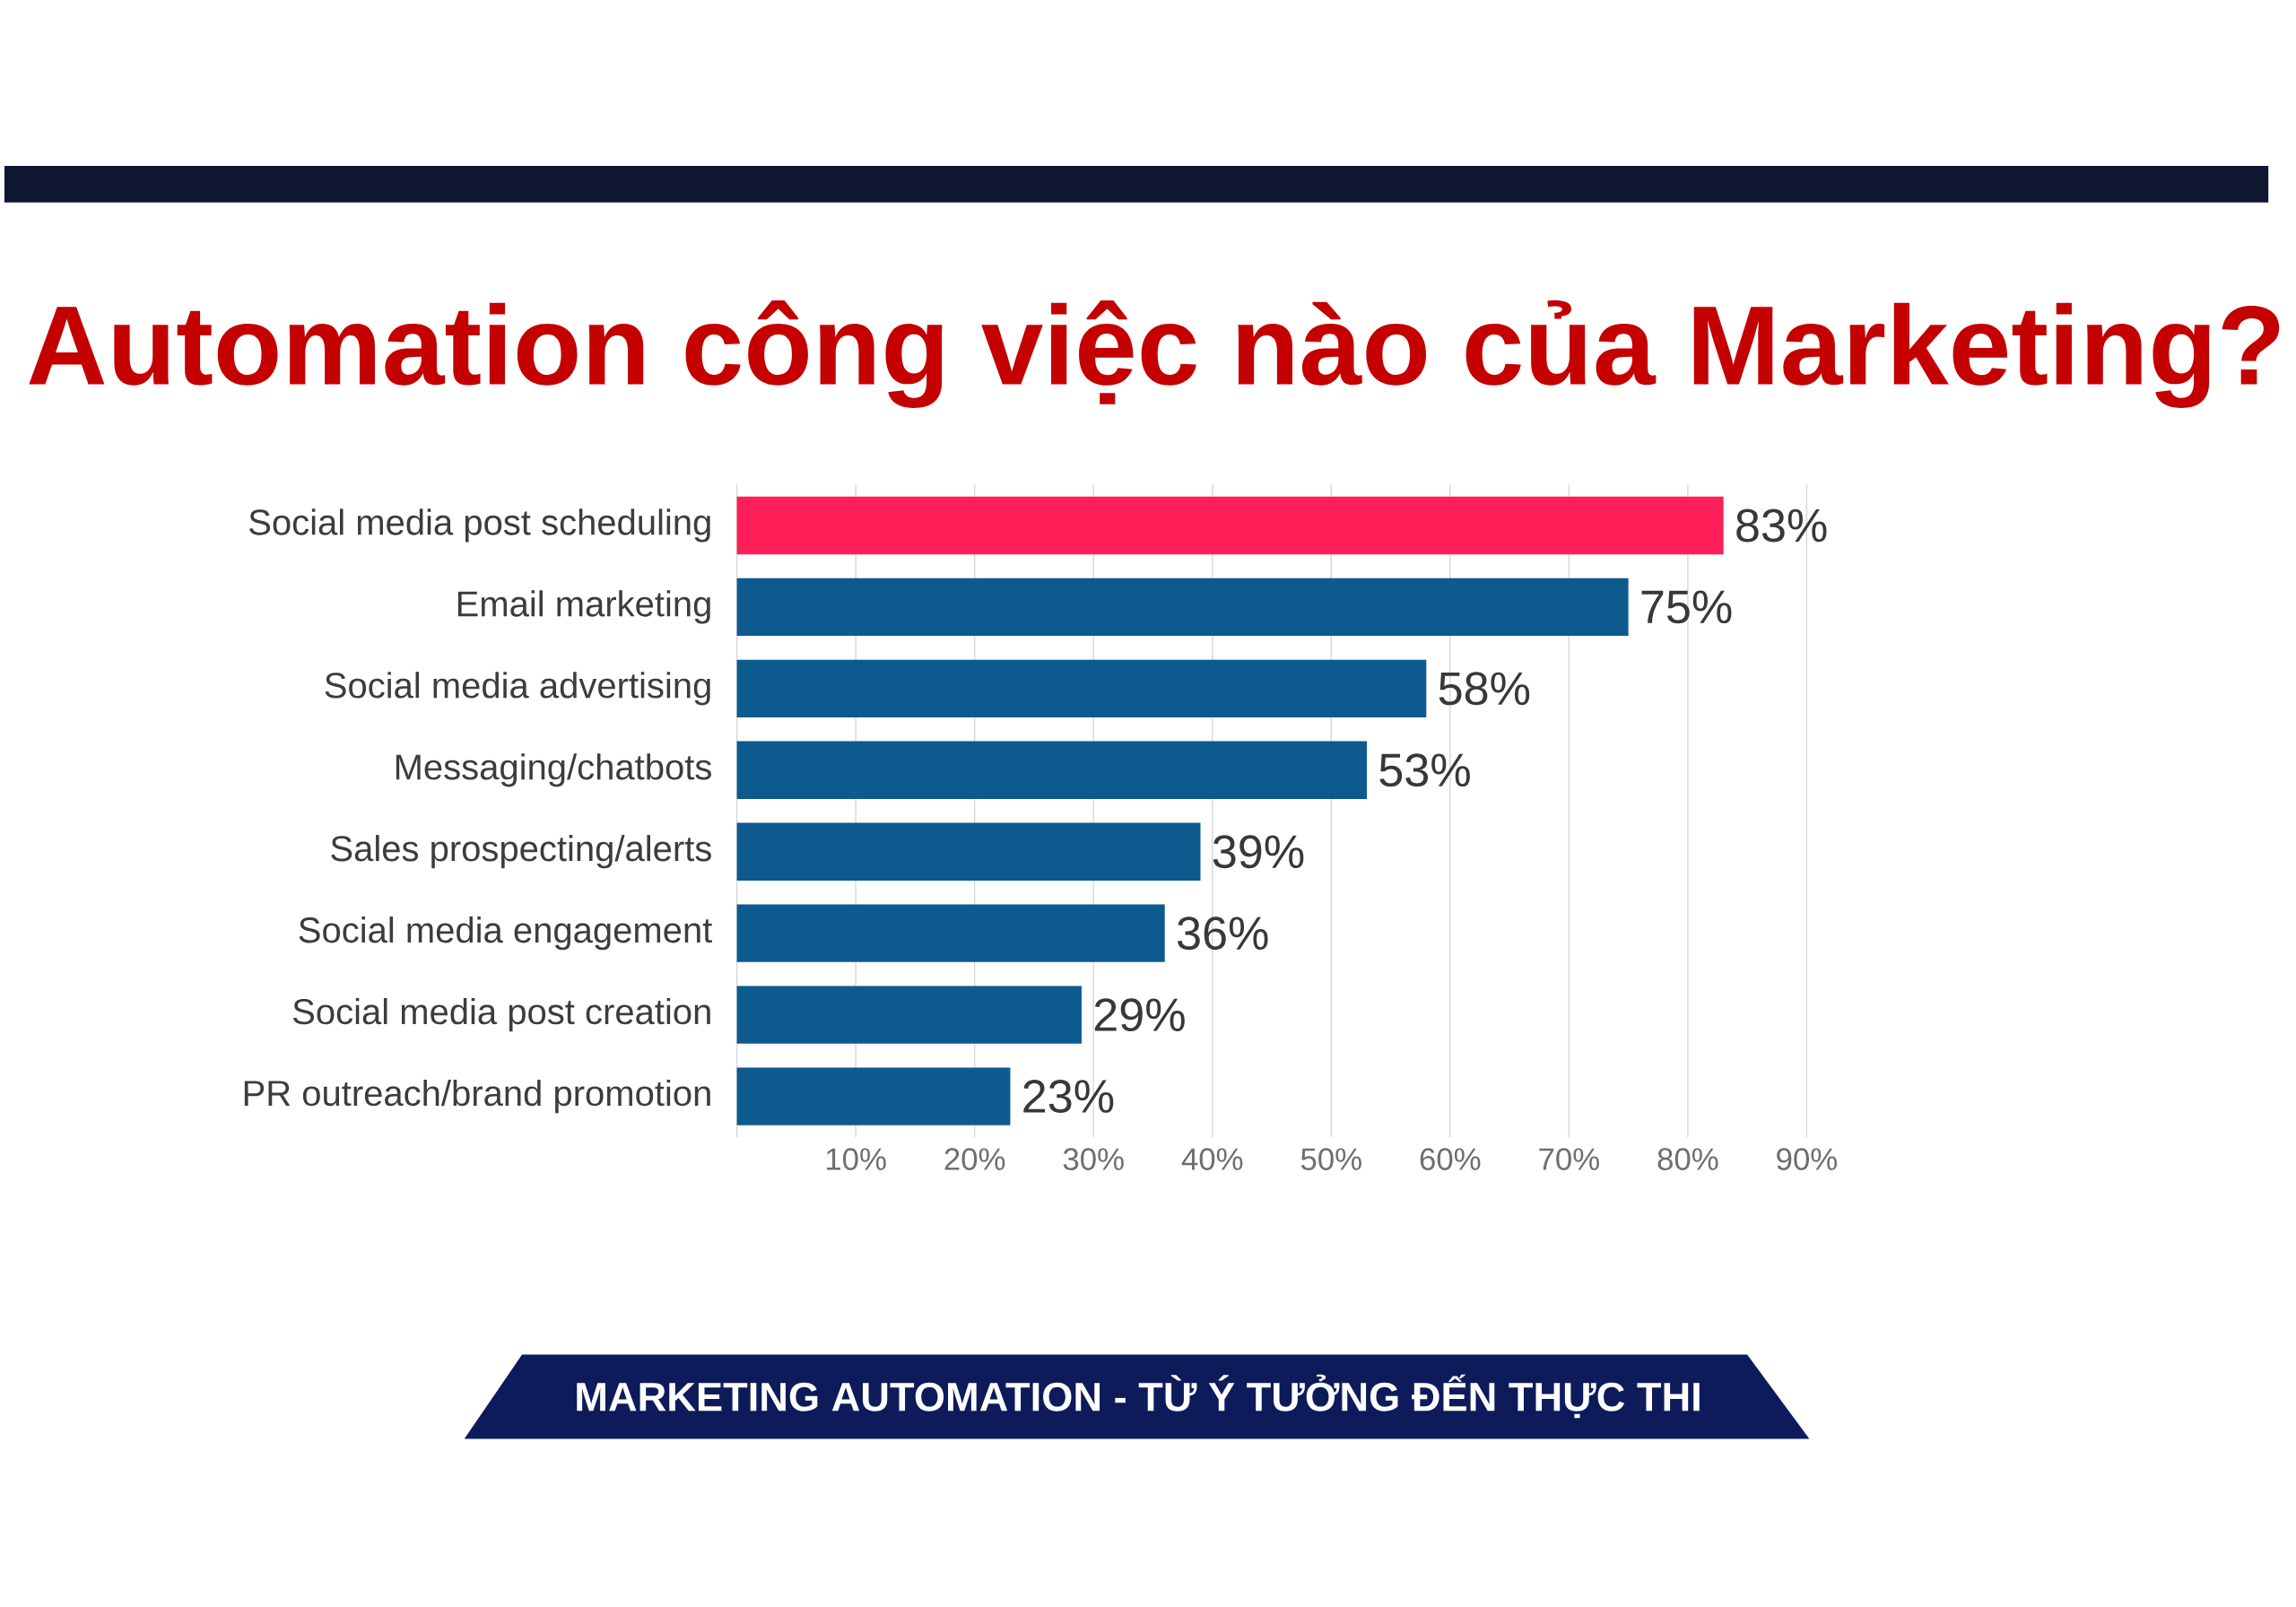 Image resolution: width=2296 pixels, height=1607 pixels. I want to click on data-label: 53%, so click(1424, 770).